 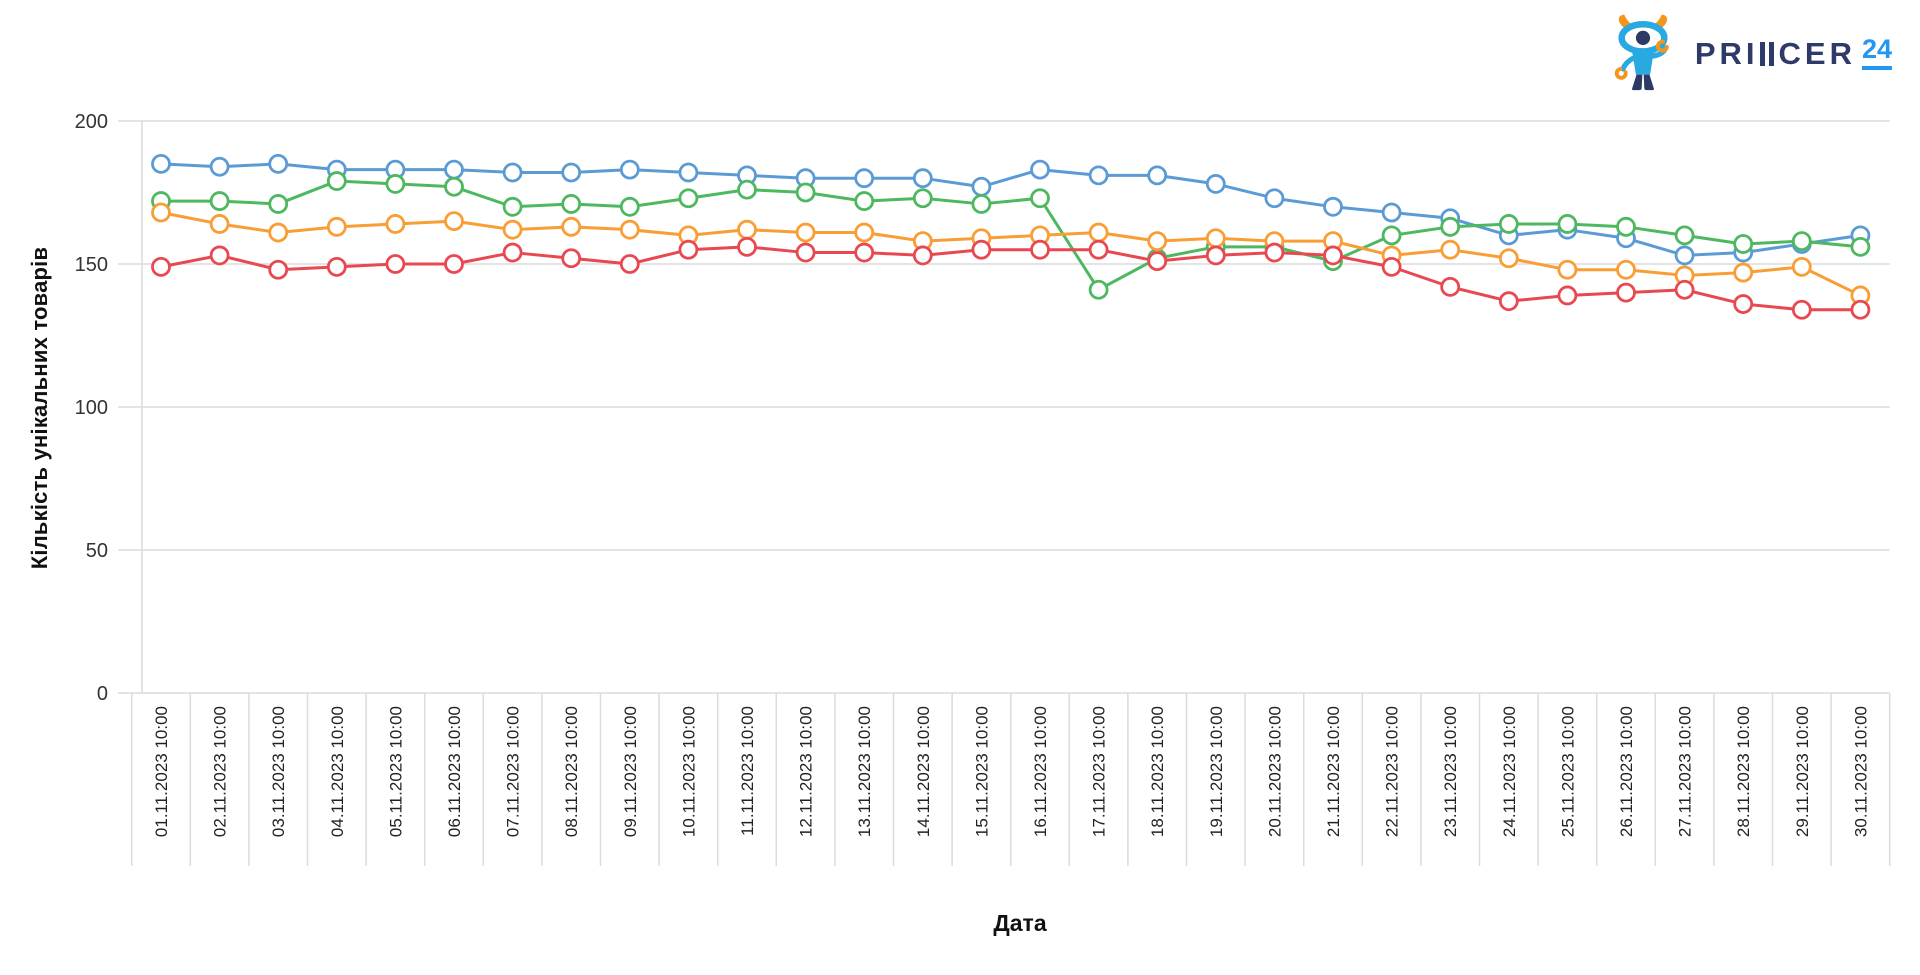 I want to click on x-tick-label: 08.11.2023 10:00, so click(x=571, y=771).